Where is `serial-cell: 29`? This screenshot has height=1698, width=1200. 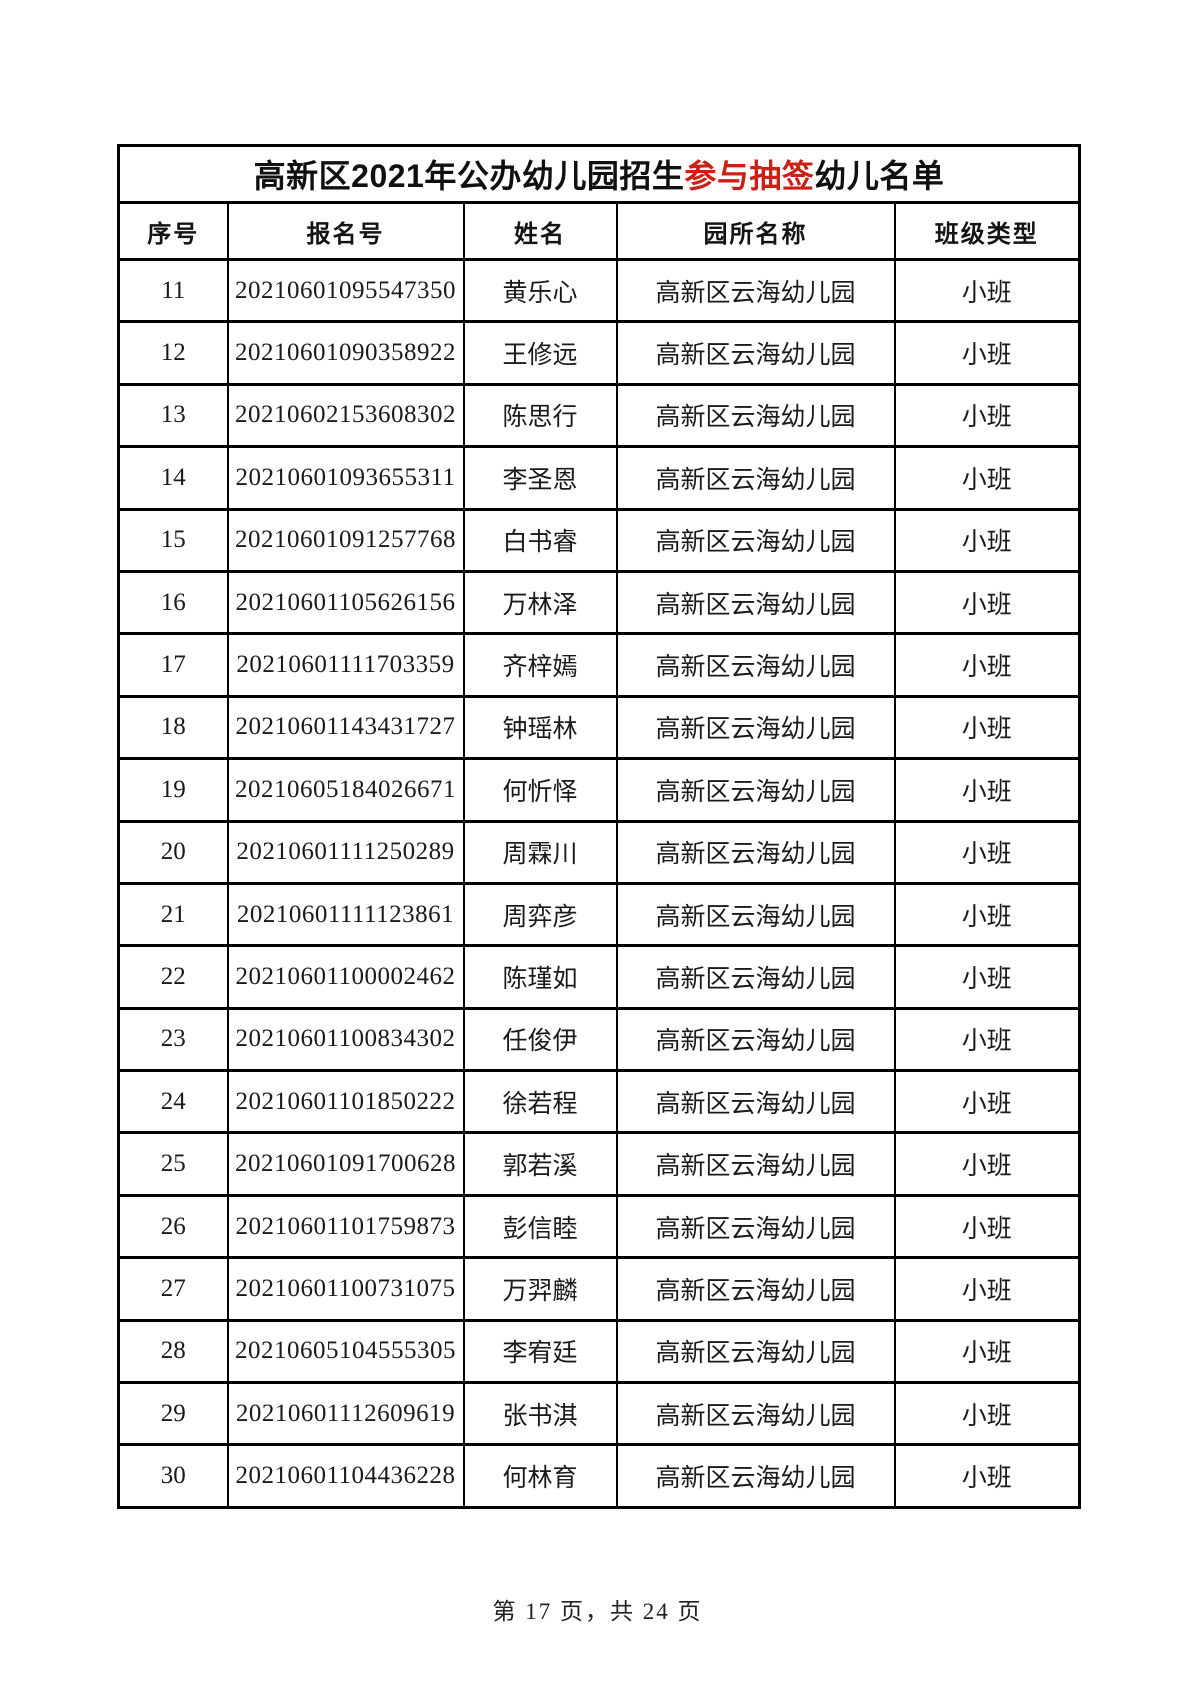
serial-cell: 29 is located at coordinates (173, 1414).